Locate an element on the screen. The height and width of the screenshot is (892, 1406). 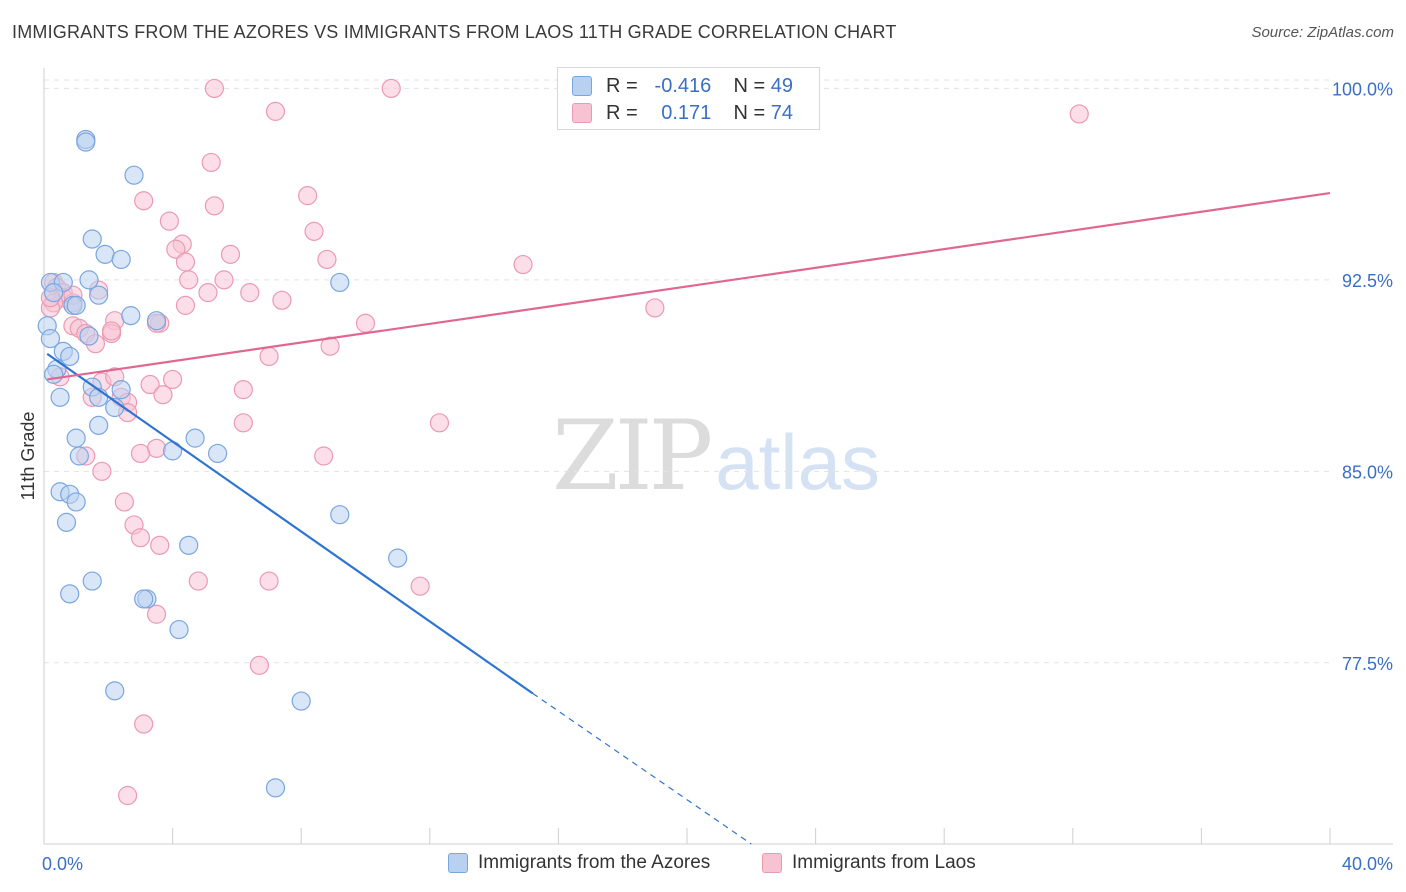
stats-swatch-laos is located at coordinates (582, 113).